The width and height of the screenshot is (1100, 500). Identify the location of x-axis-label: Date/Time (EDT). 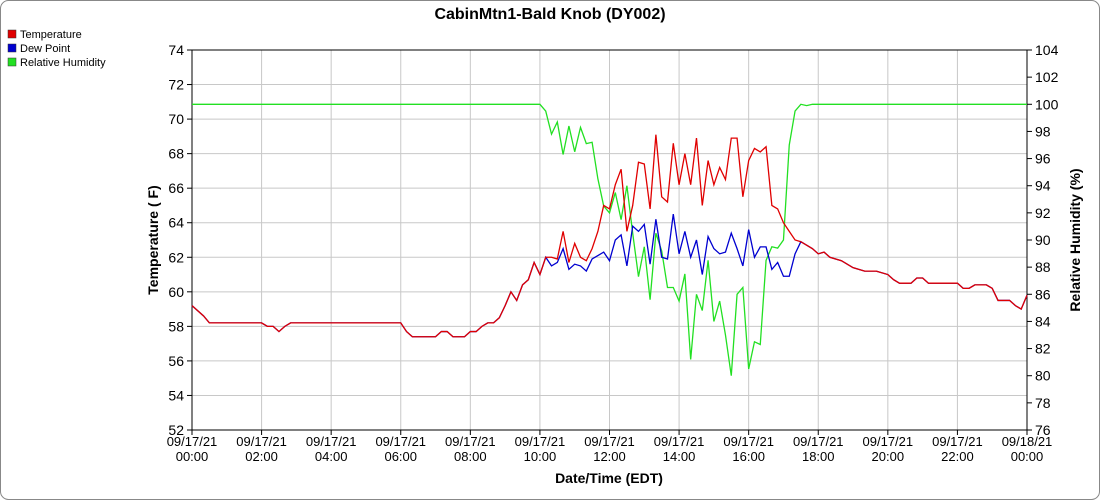
(609, 478).